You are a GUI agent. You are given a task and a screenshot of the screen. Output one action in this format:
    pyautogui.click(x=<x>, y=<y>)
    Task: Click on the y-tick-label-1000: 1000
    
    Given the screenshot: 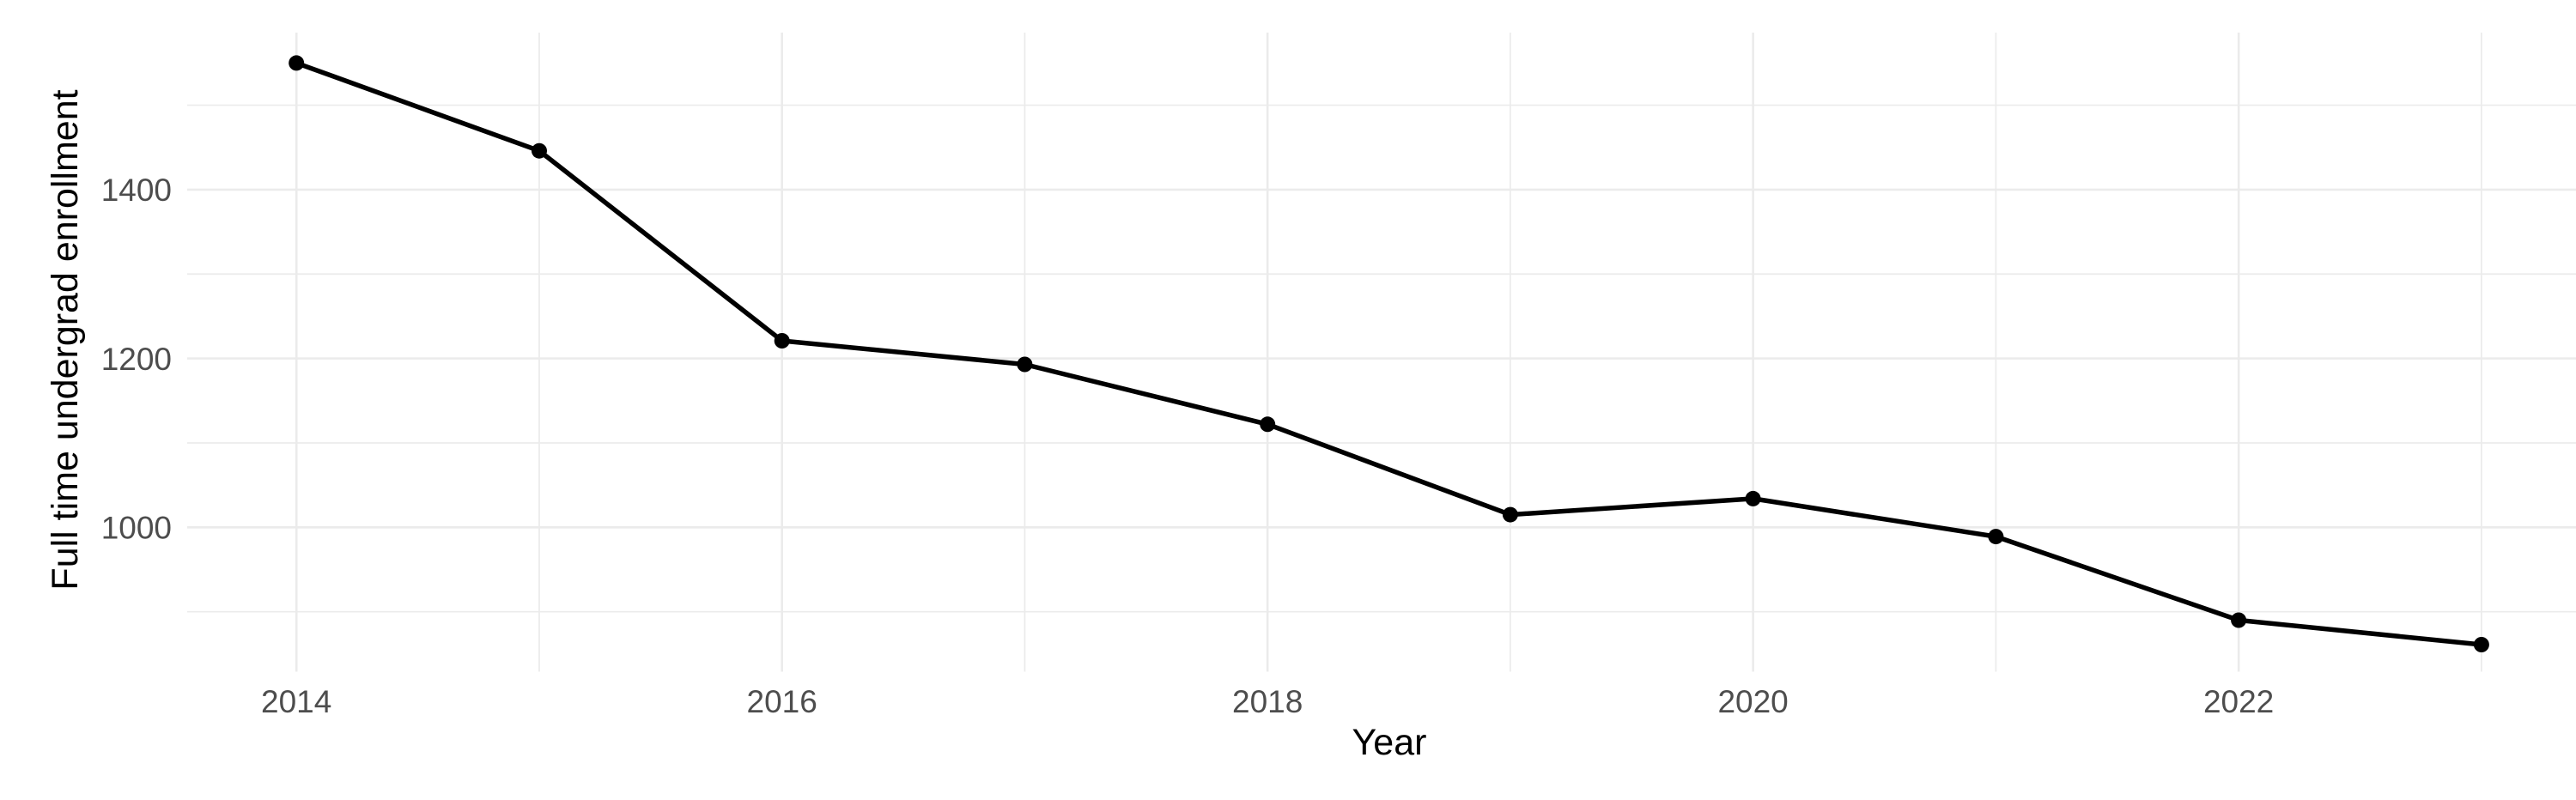 What is the action you would take?
    pyautogui.click(x=137, y=528)
    